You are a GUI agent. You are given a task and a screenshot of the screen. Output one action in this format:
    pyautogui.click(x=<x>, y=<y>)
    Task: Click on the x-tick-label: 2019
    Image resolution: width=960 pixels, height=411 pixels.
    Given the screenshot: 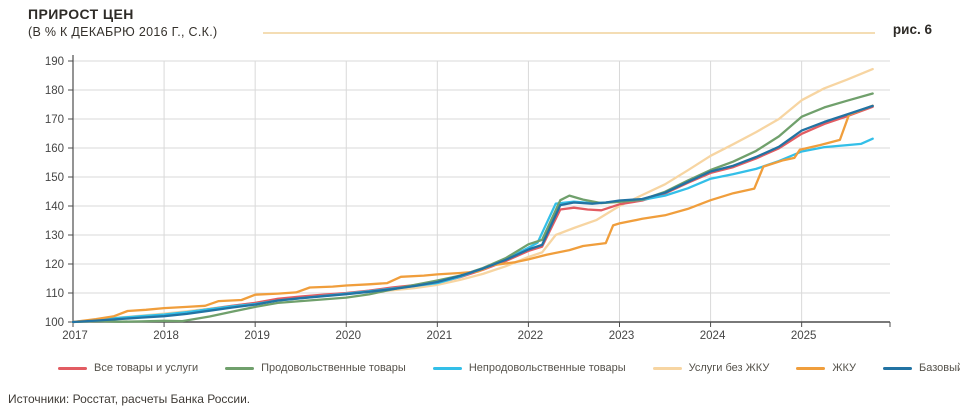 What is the action you would take?
    pyautogui.click(x=257, y=336)
    